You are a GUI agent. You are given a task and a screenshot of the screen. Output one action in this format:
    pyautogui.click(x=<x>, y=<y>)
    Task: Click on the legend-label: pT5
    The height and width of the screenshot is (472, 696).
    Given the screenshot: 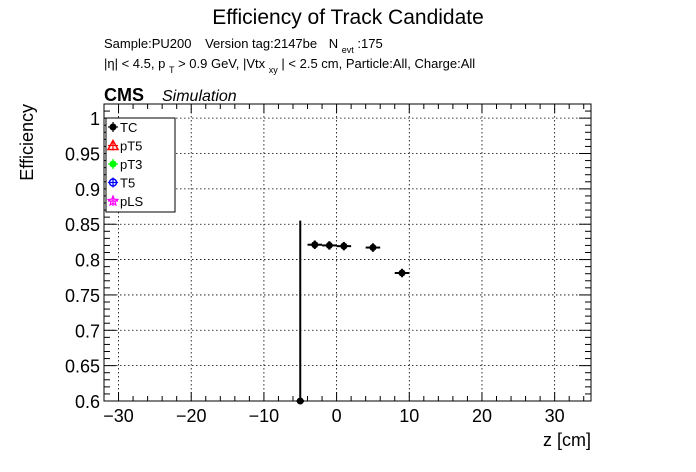 What is the action you would take?
    pyautogui.click(x=131, y=146)
    